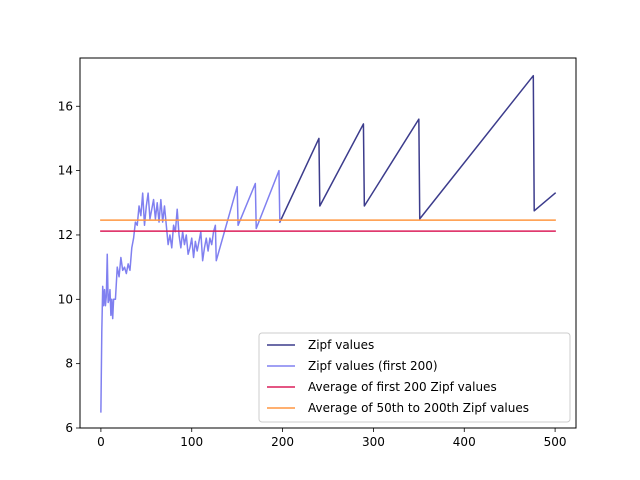 The image size is (640, 480). Describe the element at coordinates (555, 442) in the screenshot. I see `x-tick-label: 500` at that location.